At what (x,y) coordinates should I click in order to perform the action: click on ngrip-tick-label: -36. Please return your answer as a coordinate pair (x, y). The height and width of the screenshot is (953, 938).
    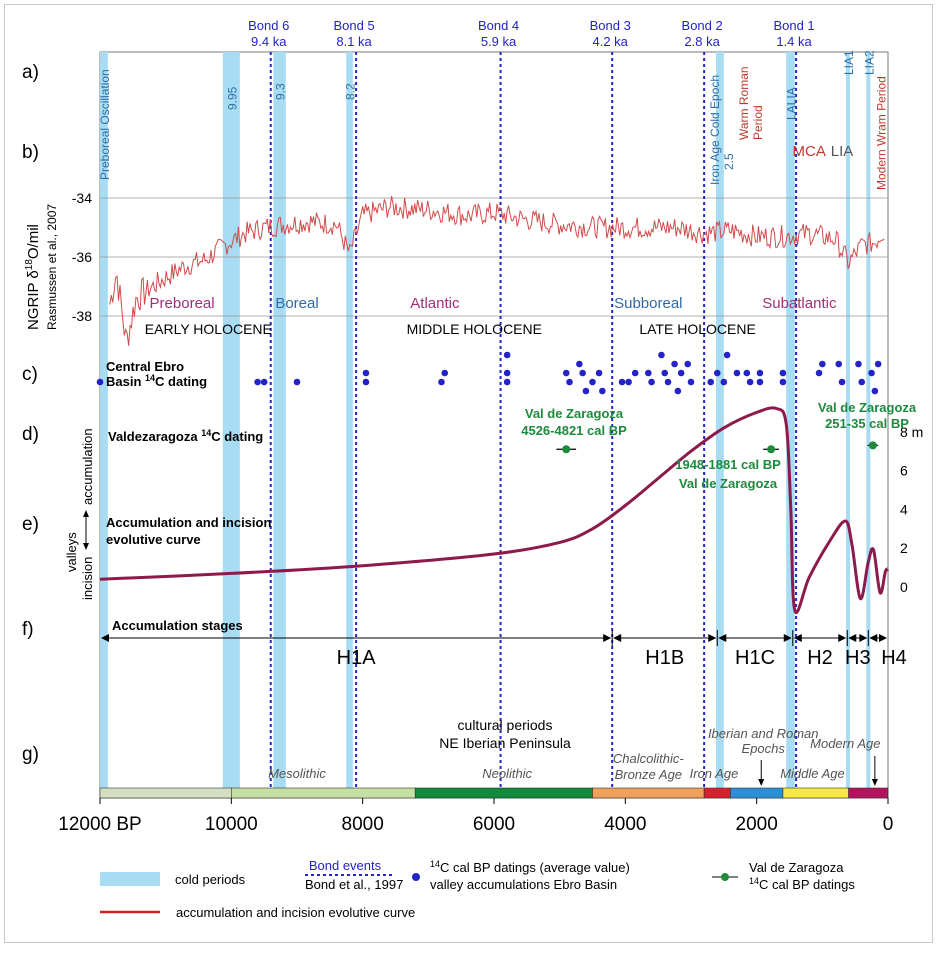
    Looking at the image, I should click on (82, 257).